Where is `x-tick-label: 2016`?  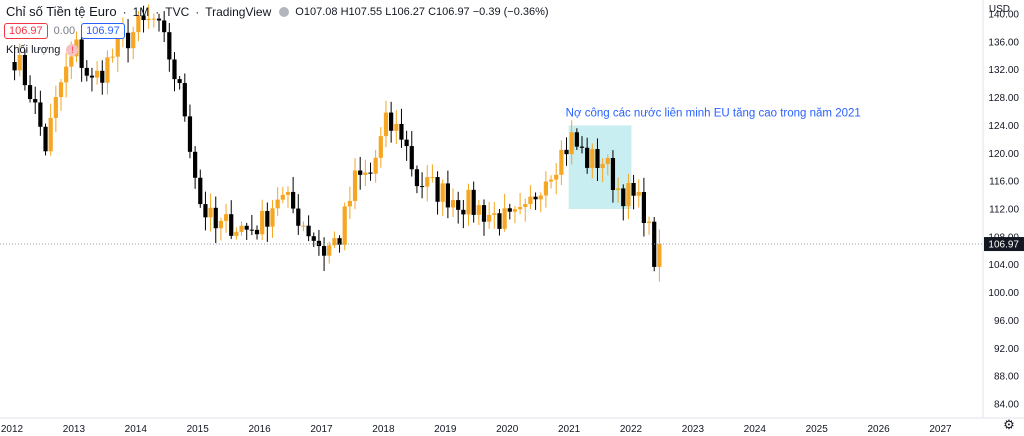 x-tick-label: 2016 is located at coordinates (259, 429).